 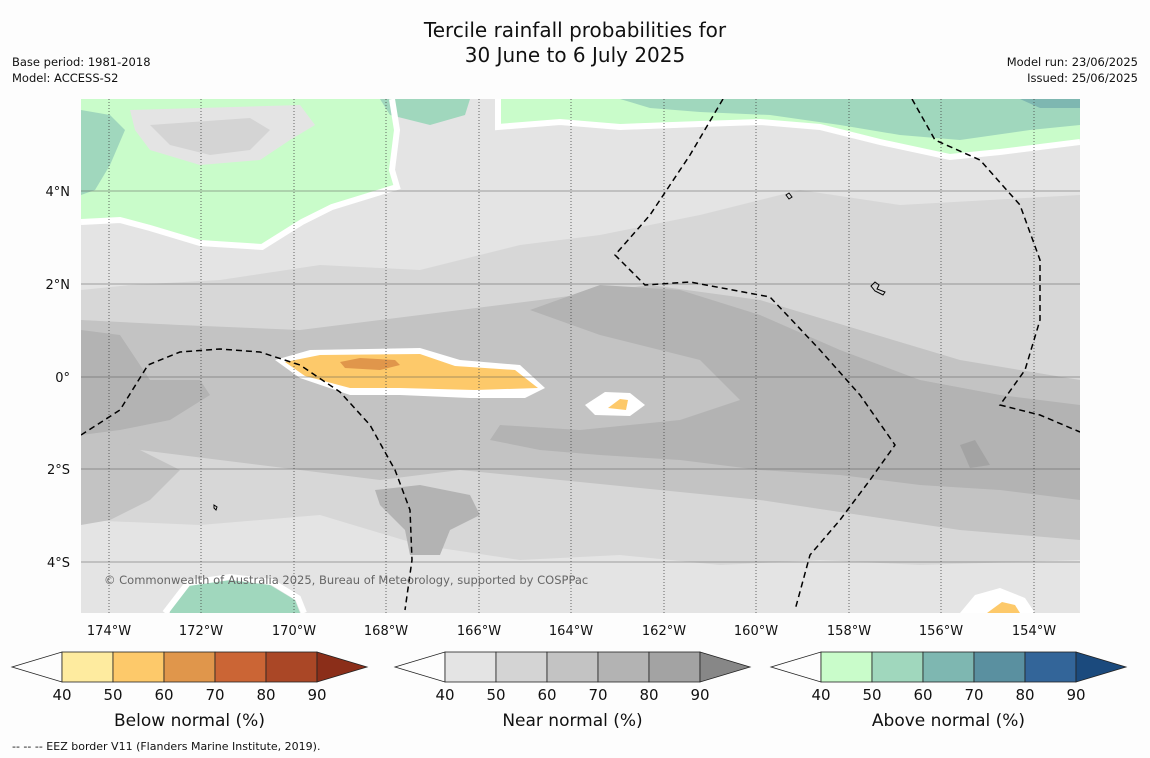 I want to click on lon-label: 156°W, so click(x=941, y=631).